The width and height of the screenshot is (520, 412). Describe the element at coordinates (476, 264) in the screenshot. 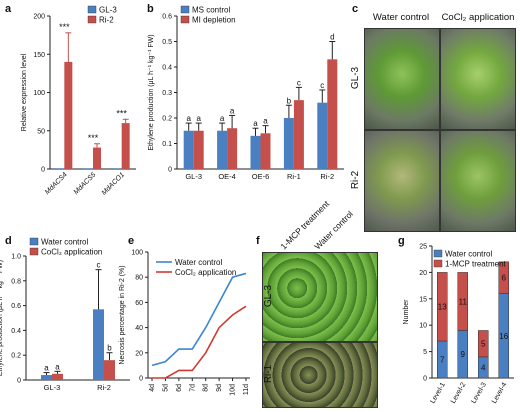

I see `legend-label: 1-MCP treatment` at that location.